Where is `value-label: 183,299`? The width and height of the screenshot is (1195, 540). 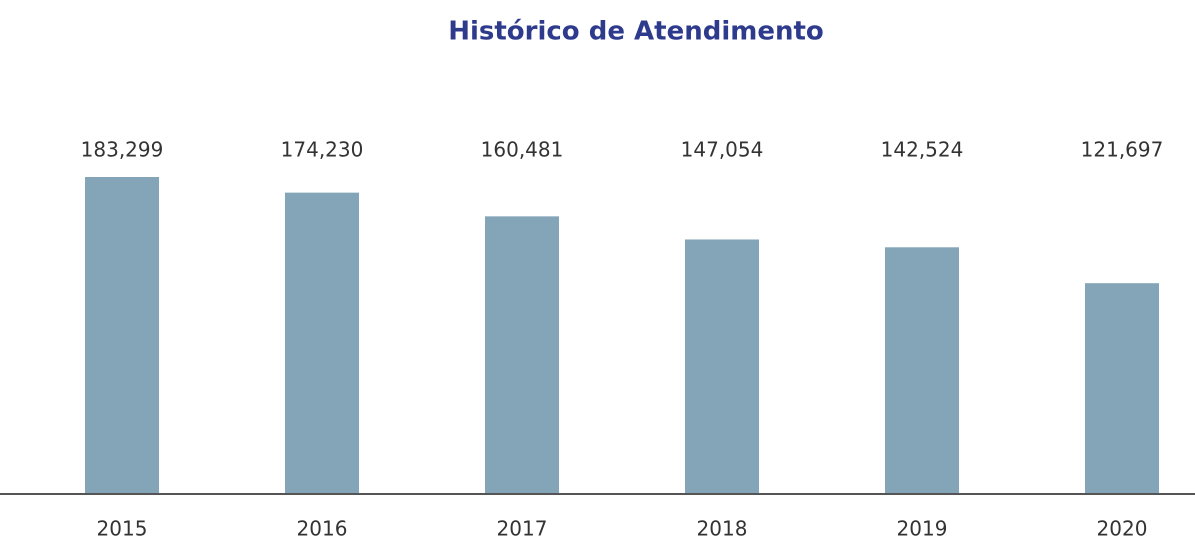
value-label: 183,299 is located at coordinates (122, 150).